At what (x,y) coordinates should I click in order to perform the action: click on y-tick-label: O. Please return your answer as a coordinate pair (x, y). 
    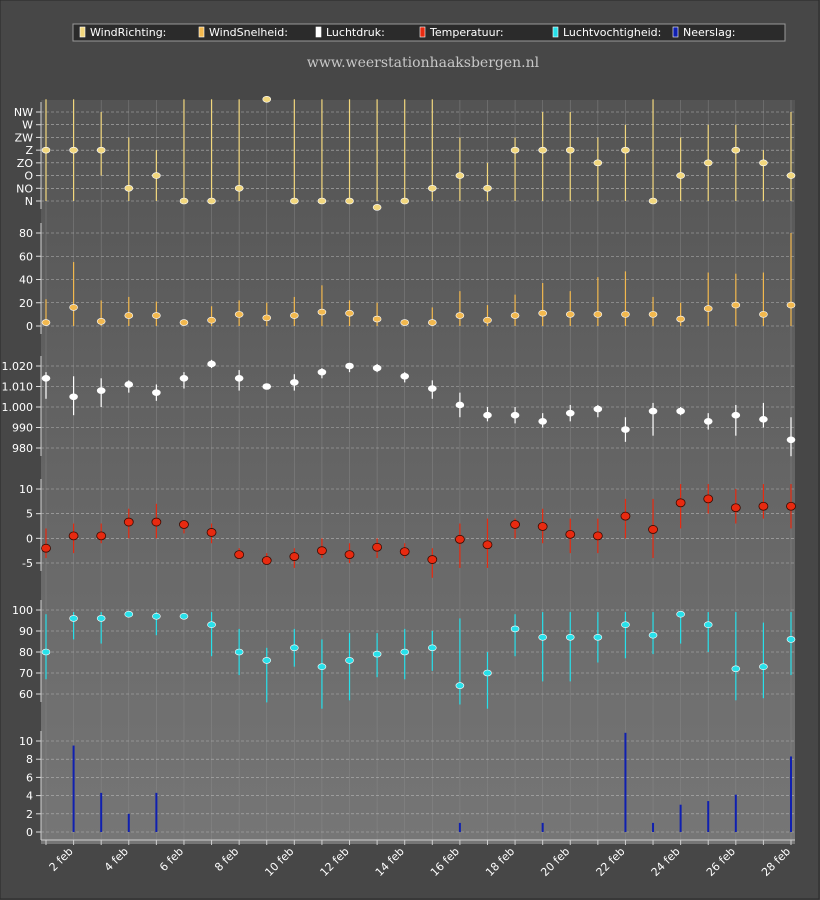
    Looking at the image, I should click on (28, 176).